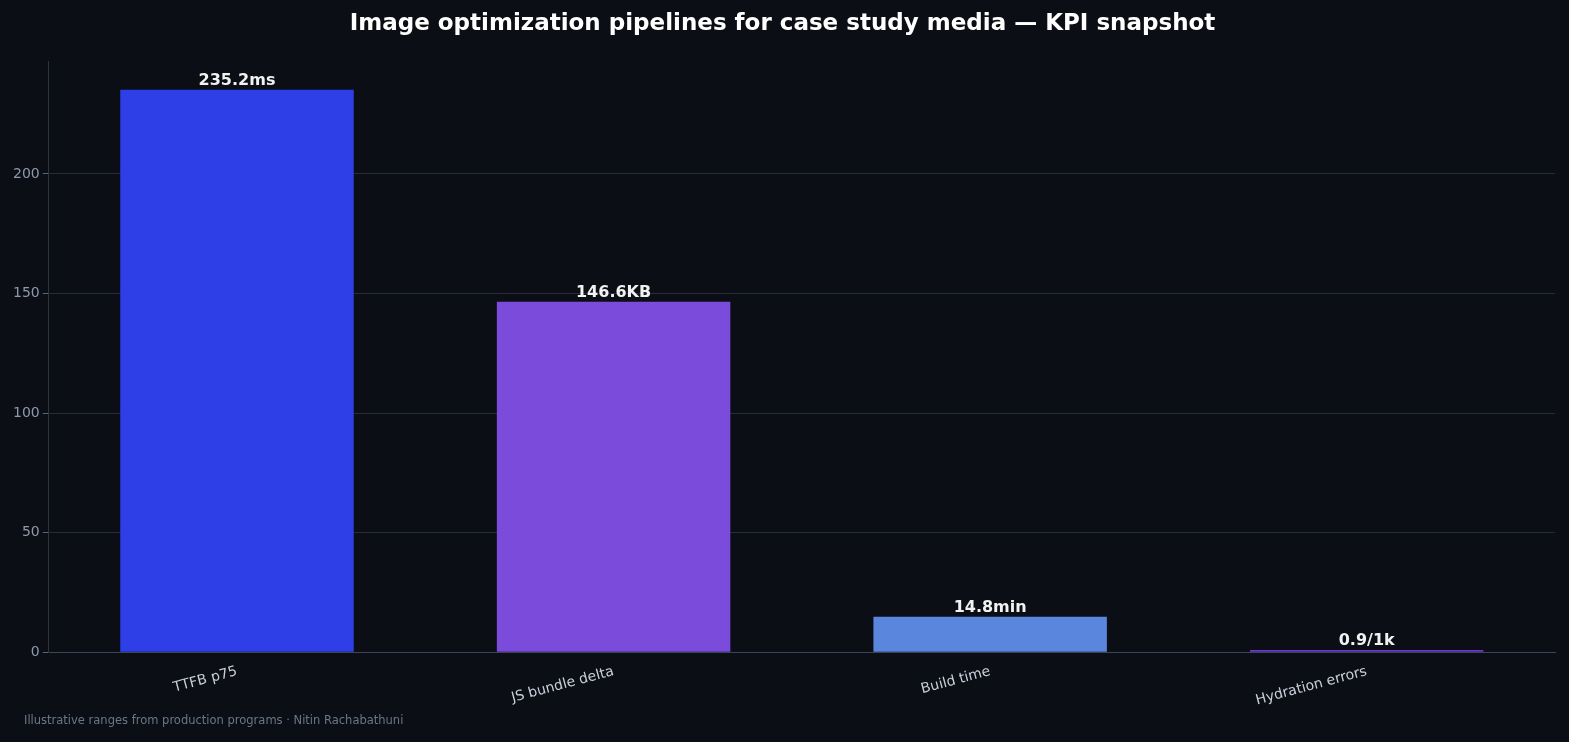 Image resolution: width=1569 pixels, height=742 pixels. Describe the element at coordinates (204, 678) in the screenshot. I see `x-tick-label: TTFB p75` at that location.